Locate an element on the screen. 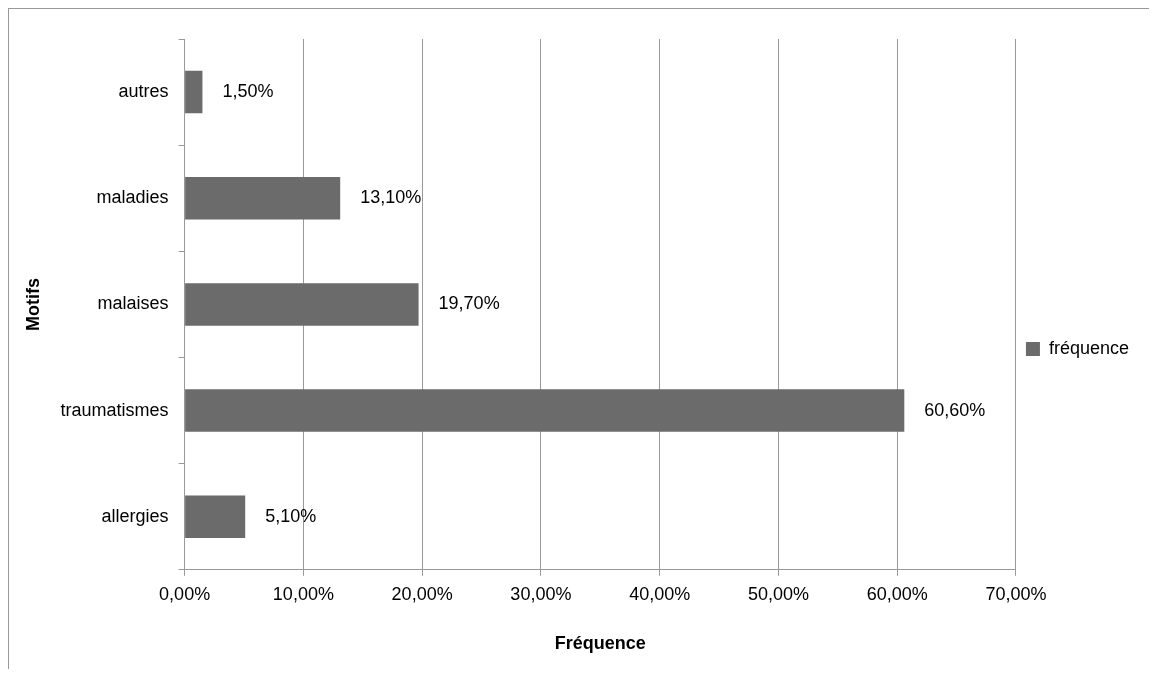 This screenshot has height=675, width=1151. legend-label: fréquence is located at coordinates (1088, 347).